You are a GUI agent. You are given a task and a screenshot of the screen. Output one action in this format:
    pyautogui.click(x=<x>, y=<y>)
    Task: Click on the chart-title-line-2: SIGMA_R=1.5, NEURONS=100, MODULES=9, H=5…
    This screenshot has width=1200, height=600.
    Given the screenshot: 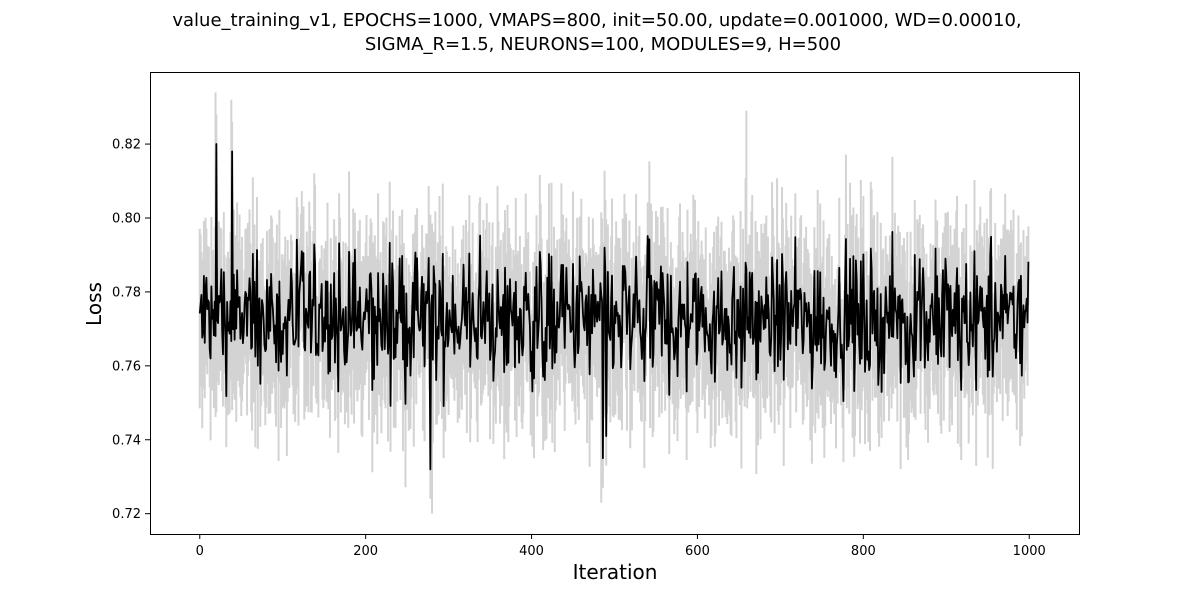 What is the action you would take?
    pyautogui.click(x=603, y=44)
    